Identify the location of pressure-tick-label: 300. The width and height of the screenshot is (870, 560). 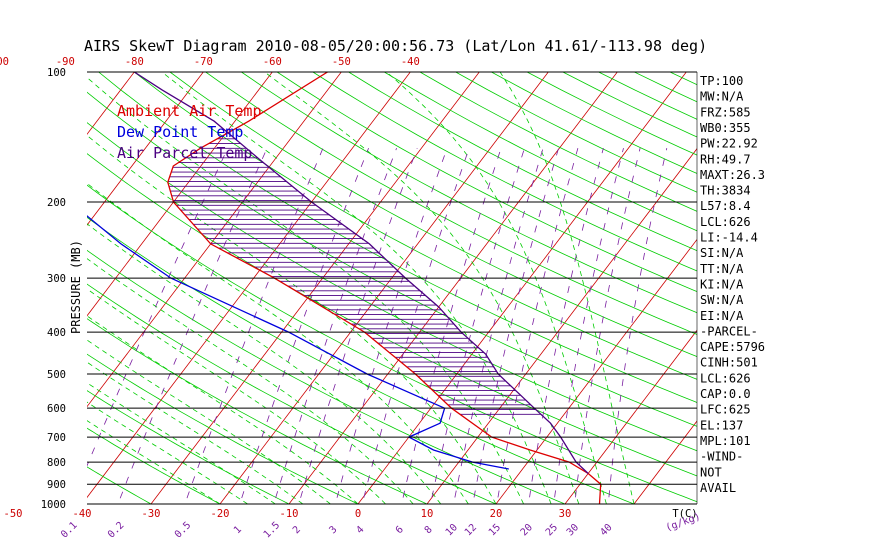
(56, 279).